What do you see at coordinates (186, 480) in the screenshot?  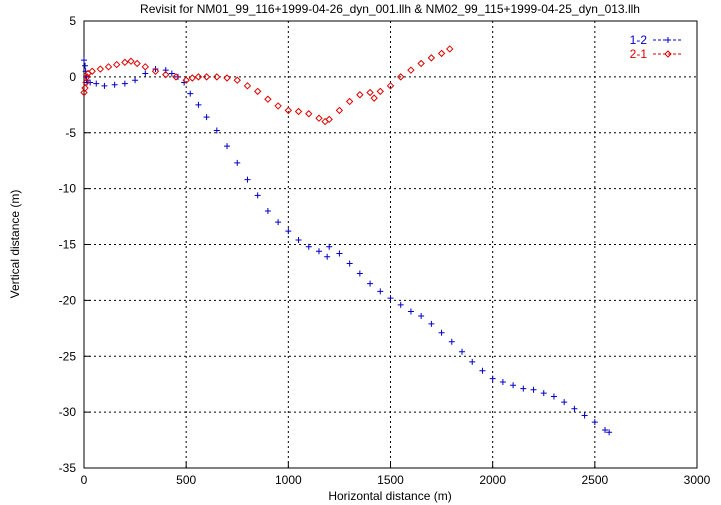 I see `x-tick-label: 500` at bounding box center [186, 480].